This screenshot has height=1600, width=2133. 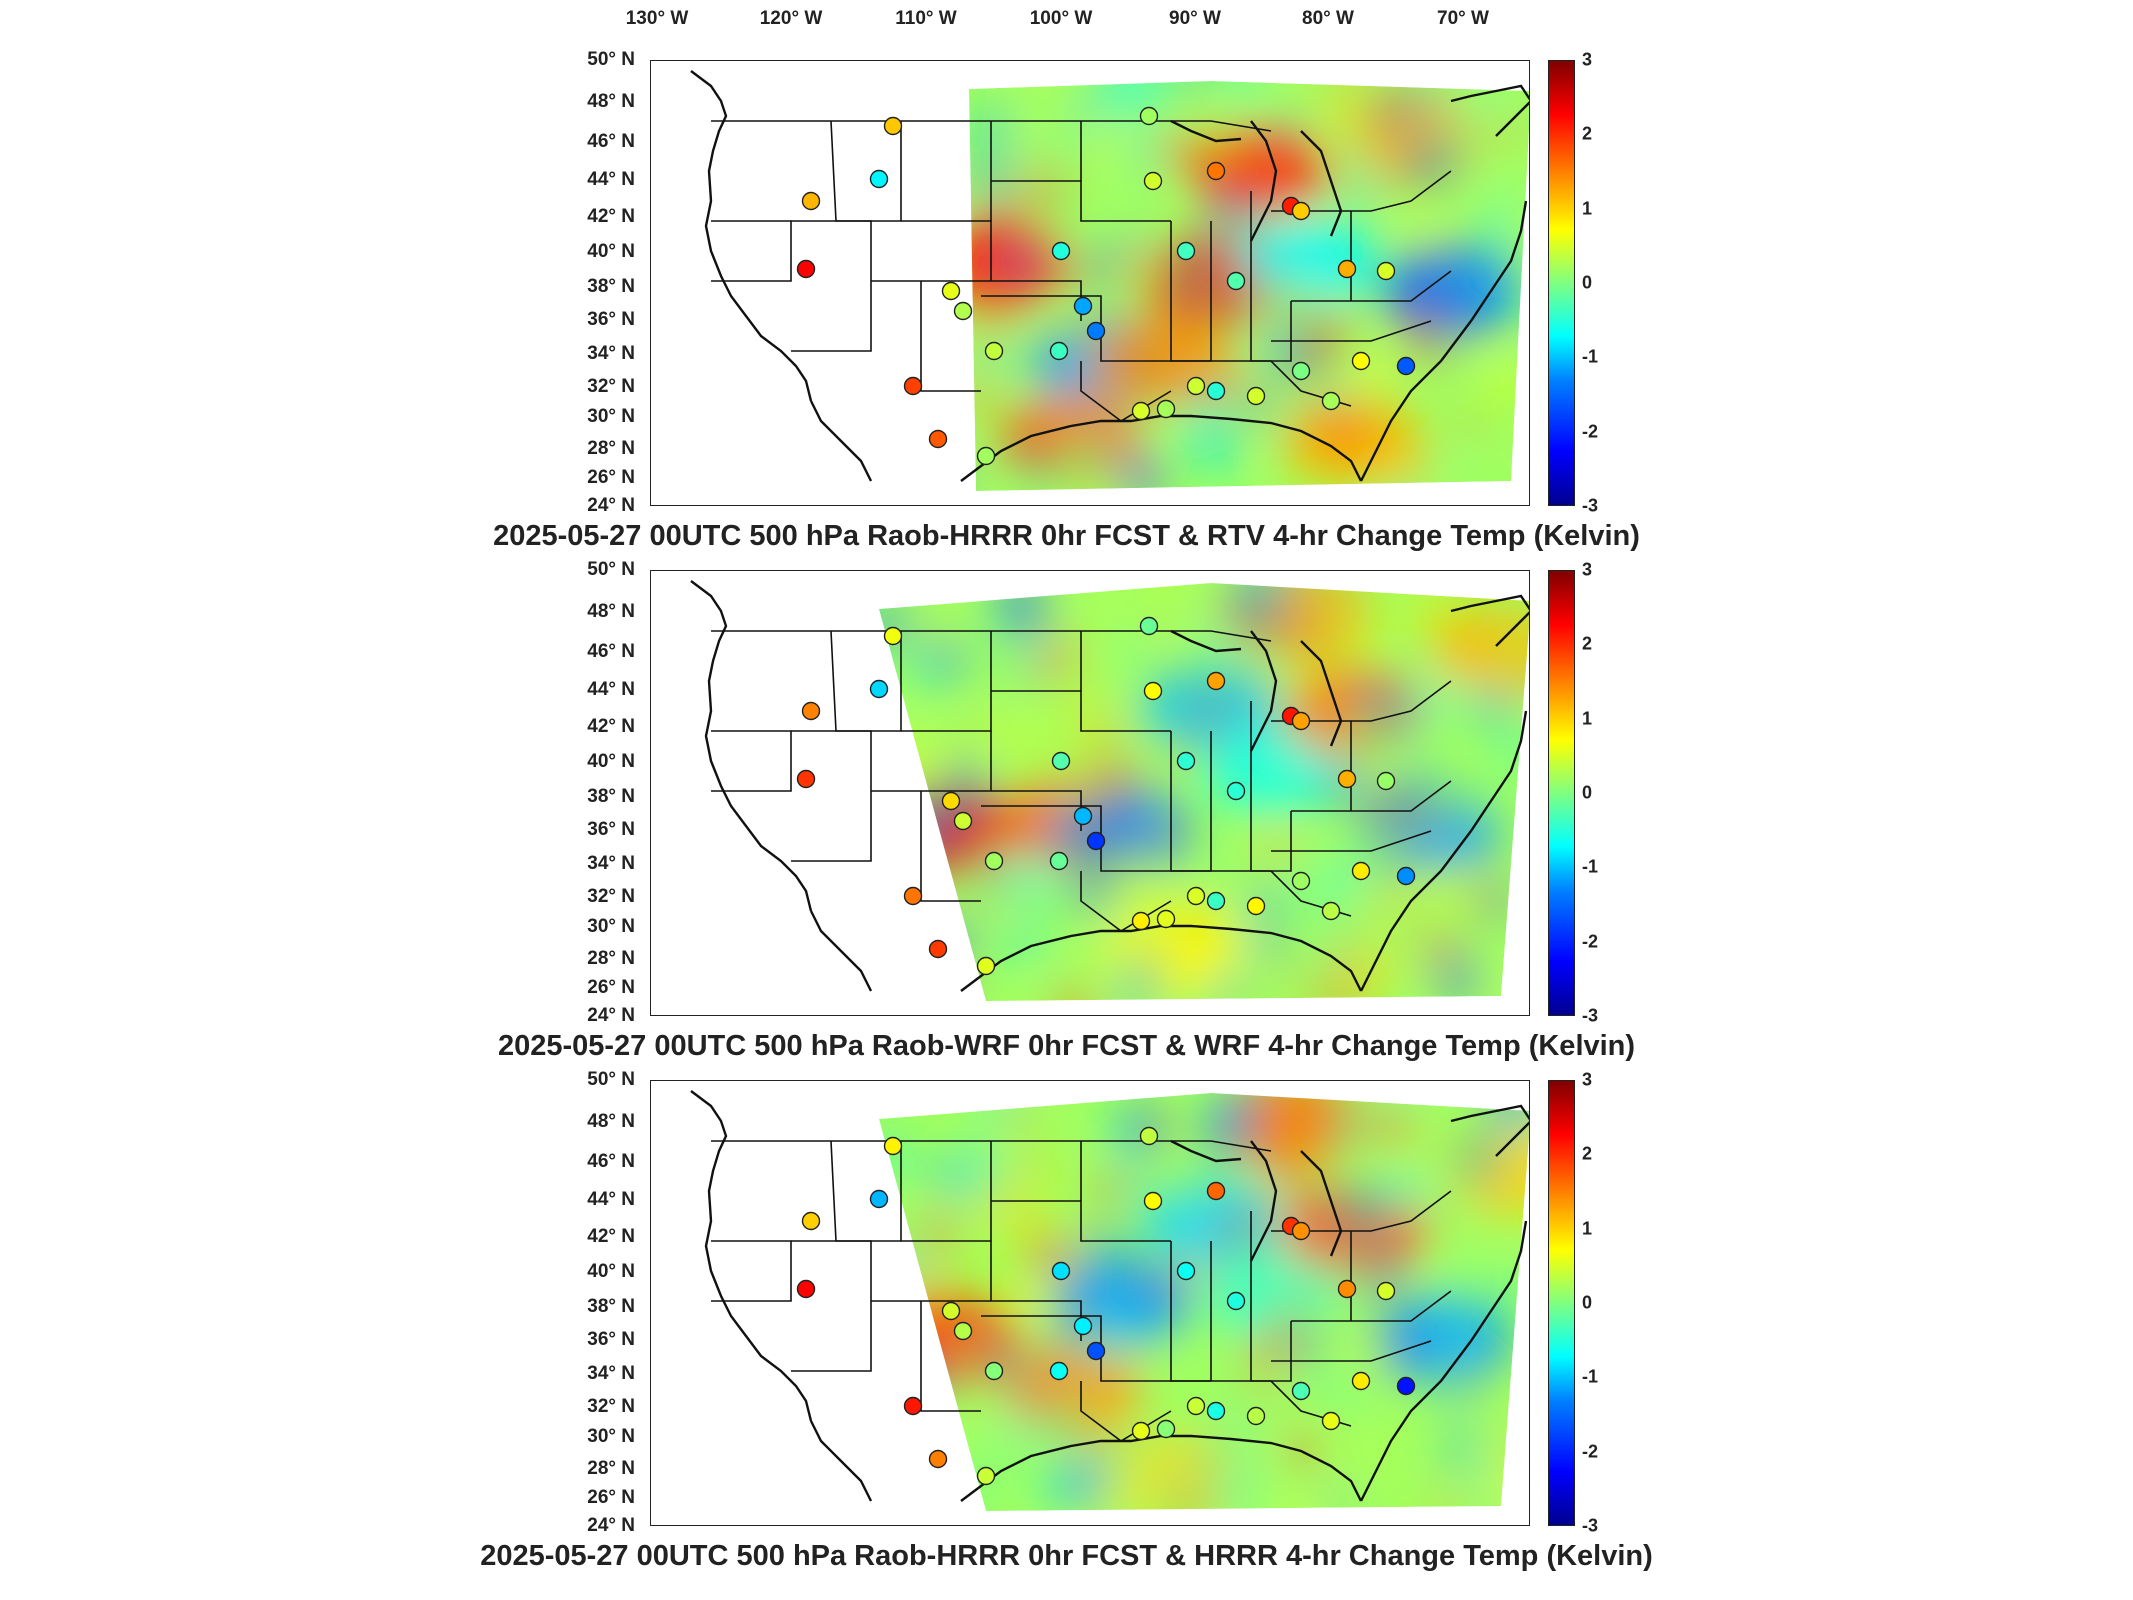 What do you see at coordinates (1587, 133) in the screenshot?
I see `colorbar-tick: 2` at bounding box center [1587, 133].